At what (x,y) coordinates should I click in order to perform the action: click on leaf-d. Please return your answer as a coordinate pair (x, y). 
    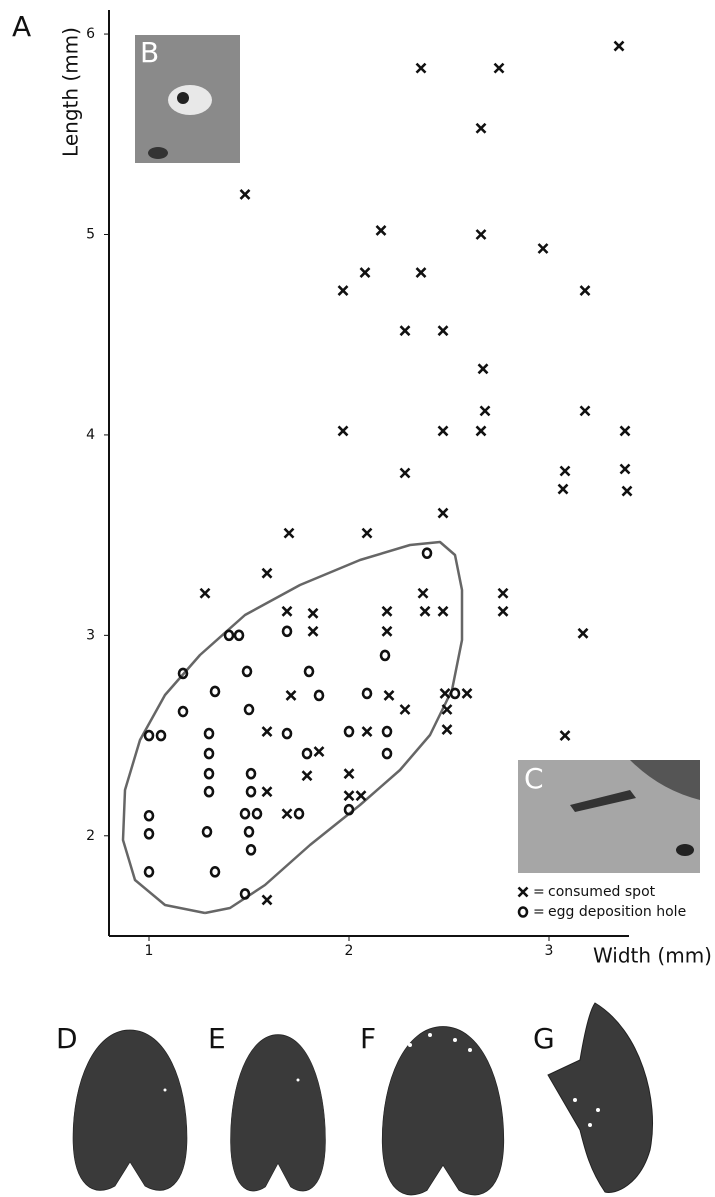
    Looking at the image, I should click on (130, 1110).